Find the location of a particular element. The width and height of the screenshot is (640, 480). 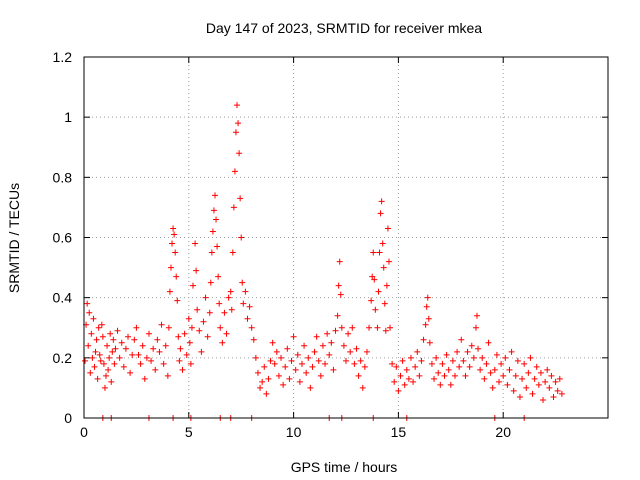

y-tick-label: 0.4 is located at coordinates (63, 298).